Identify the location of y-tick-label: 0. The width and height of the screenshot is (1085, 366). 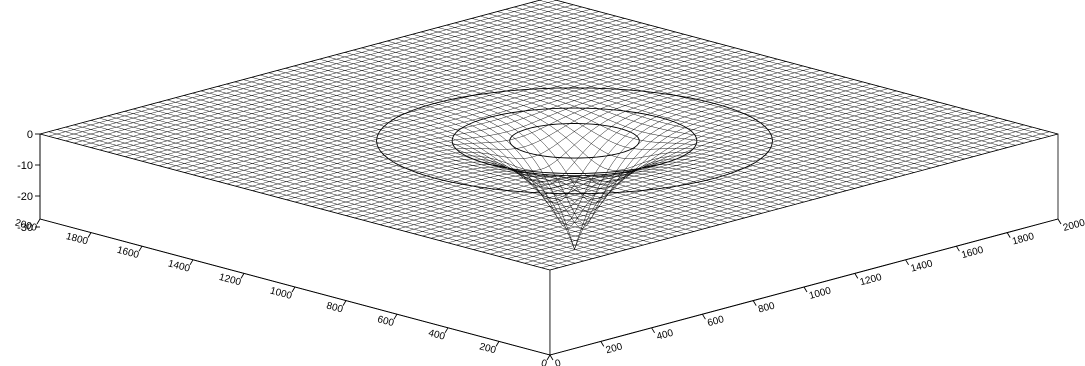
(544, 362).